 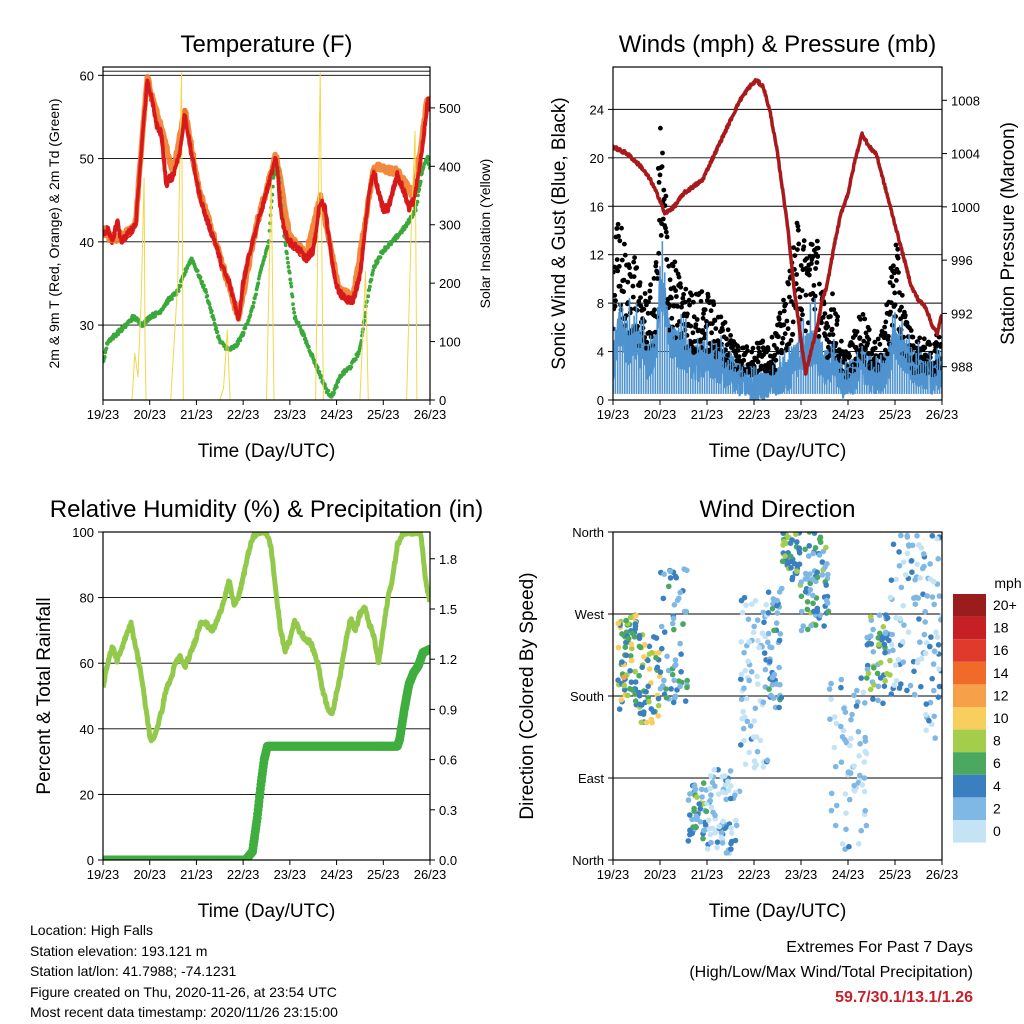 What do you see at coordinates (969, 673) in the screenshot?
I see `colorbar-swatch` at bounding box center [969, 673].